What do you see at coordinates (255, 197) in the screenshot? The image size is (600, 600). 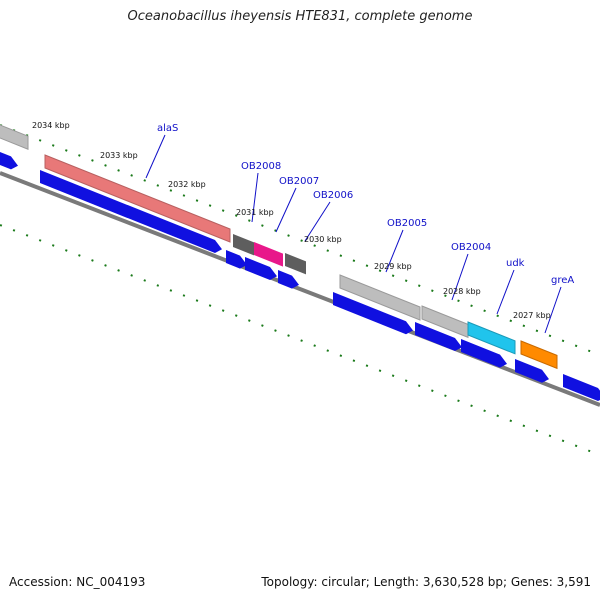 I see `leader-line-ob2008` at bounding box center [255, 197].